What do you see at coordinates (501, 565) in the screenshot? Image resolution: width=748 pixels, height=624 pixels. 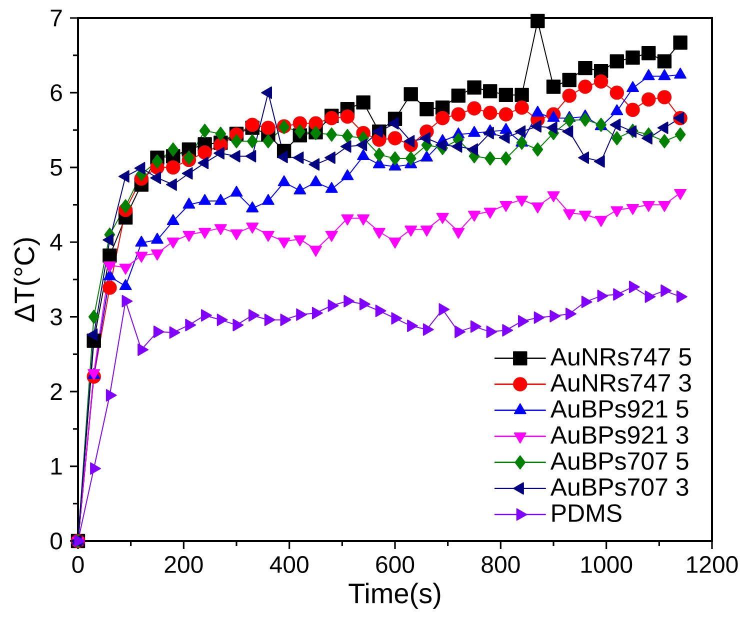 I see `x-tick-label: 800` at bounding box center [501, 565].